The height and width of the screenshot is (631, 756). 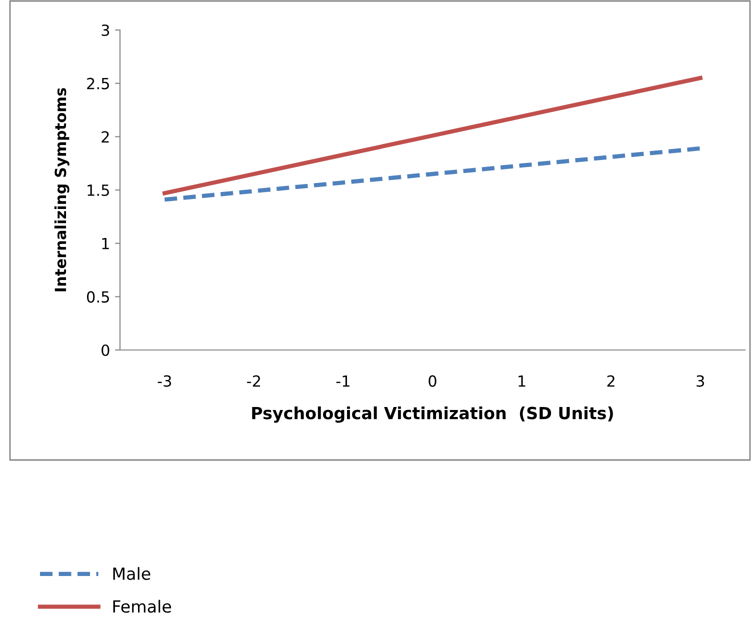 What do you see at coordinates (62, 190) in the screenshot?
I see `y-axis-title: Internalizing Symptoms` at bounding box center [62, 190].